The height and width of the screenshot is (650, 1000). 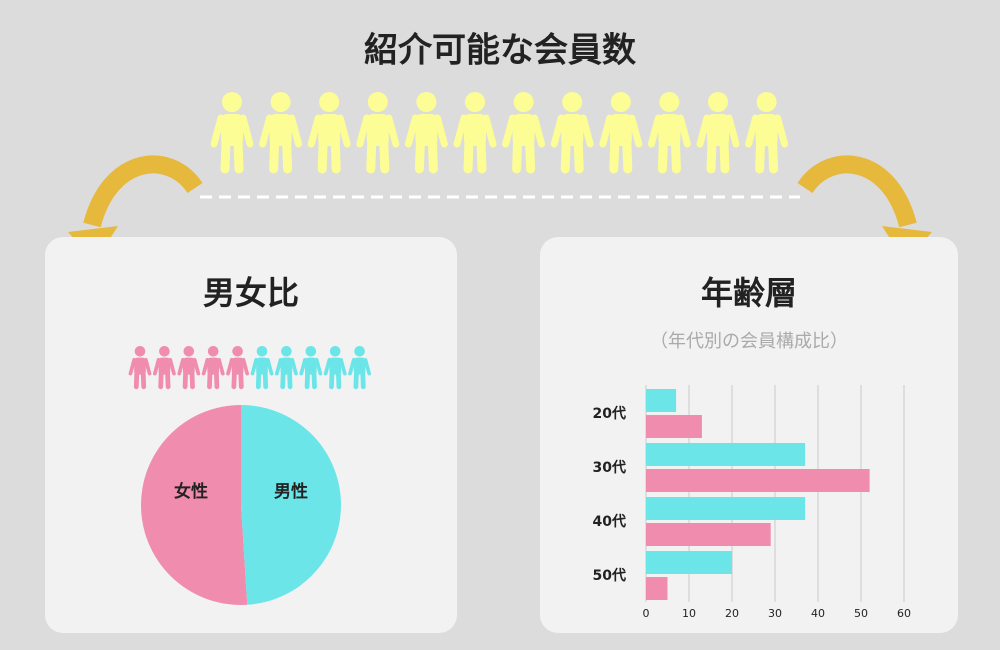 What do you see at coordinates (191, 491) in the screenshot?
I see `slice-label: 女性` at bounding box center [191, 491].